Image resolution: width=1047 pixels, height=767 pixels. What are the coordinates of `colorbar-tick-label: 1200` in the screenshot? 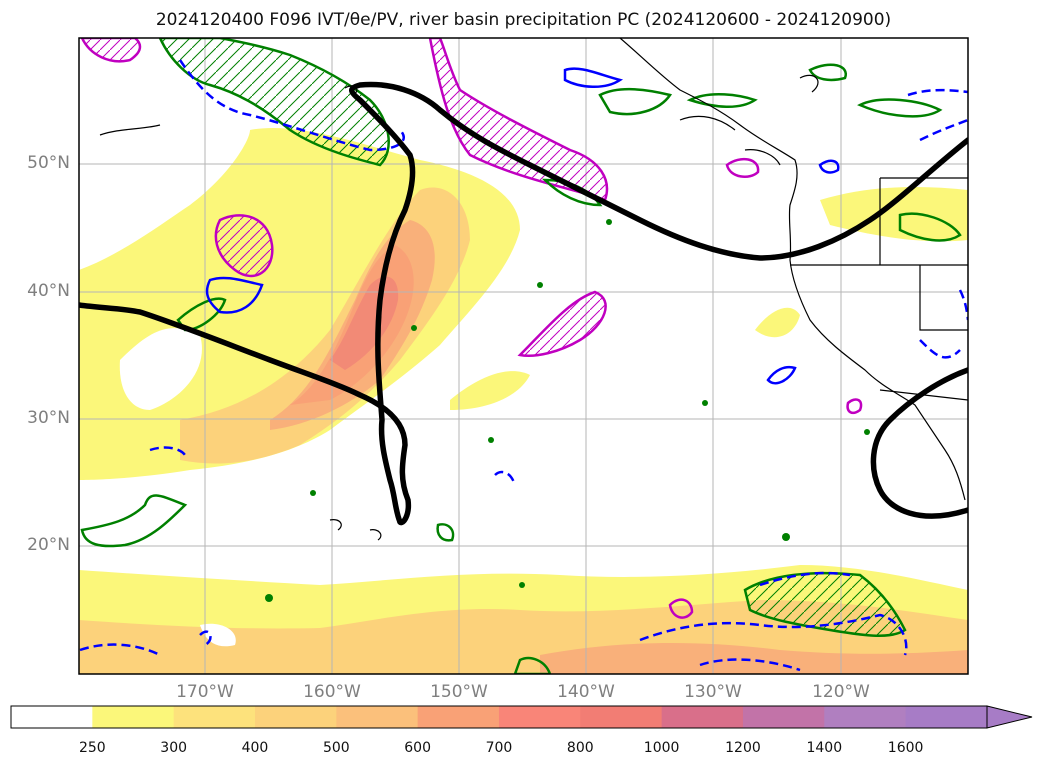 It's located at (743, 748).